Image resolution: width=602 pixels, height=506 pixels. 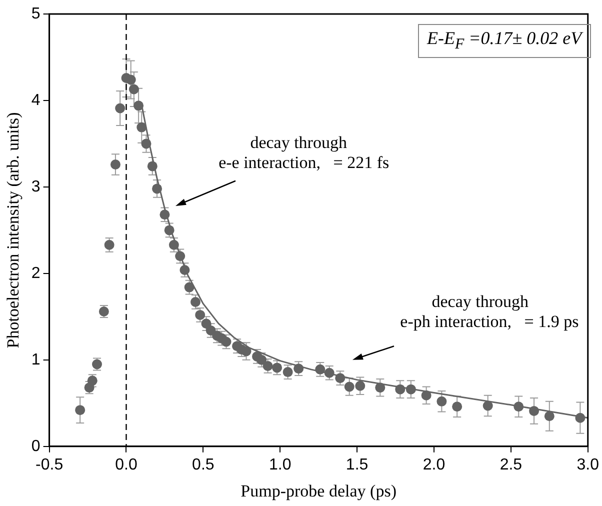 What do you see at coordinates (35, 13) in the screenshot?
I see `y-tick-label: 5` at bounding box center [35, 13].